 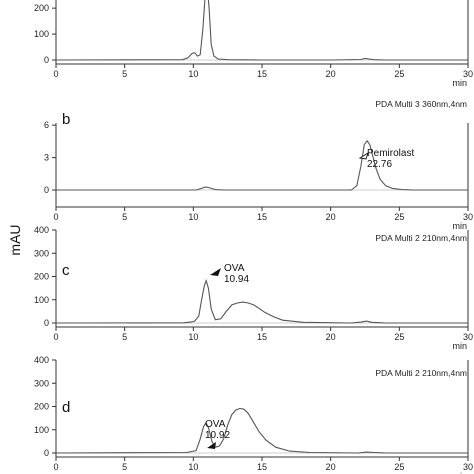 I want to click on y-tick-label: 3, so click(x=46, y=158).